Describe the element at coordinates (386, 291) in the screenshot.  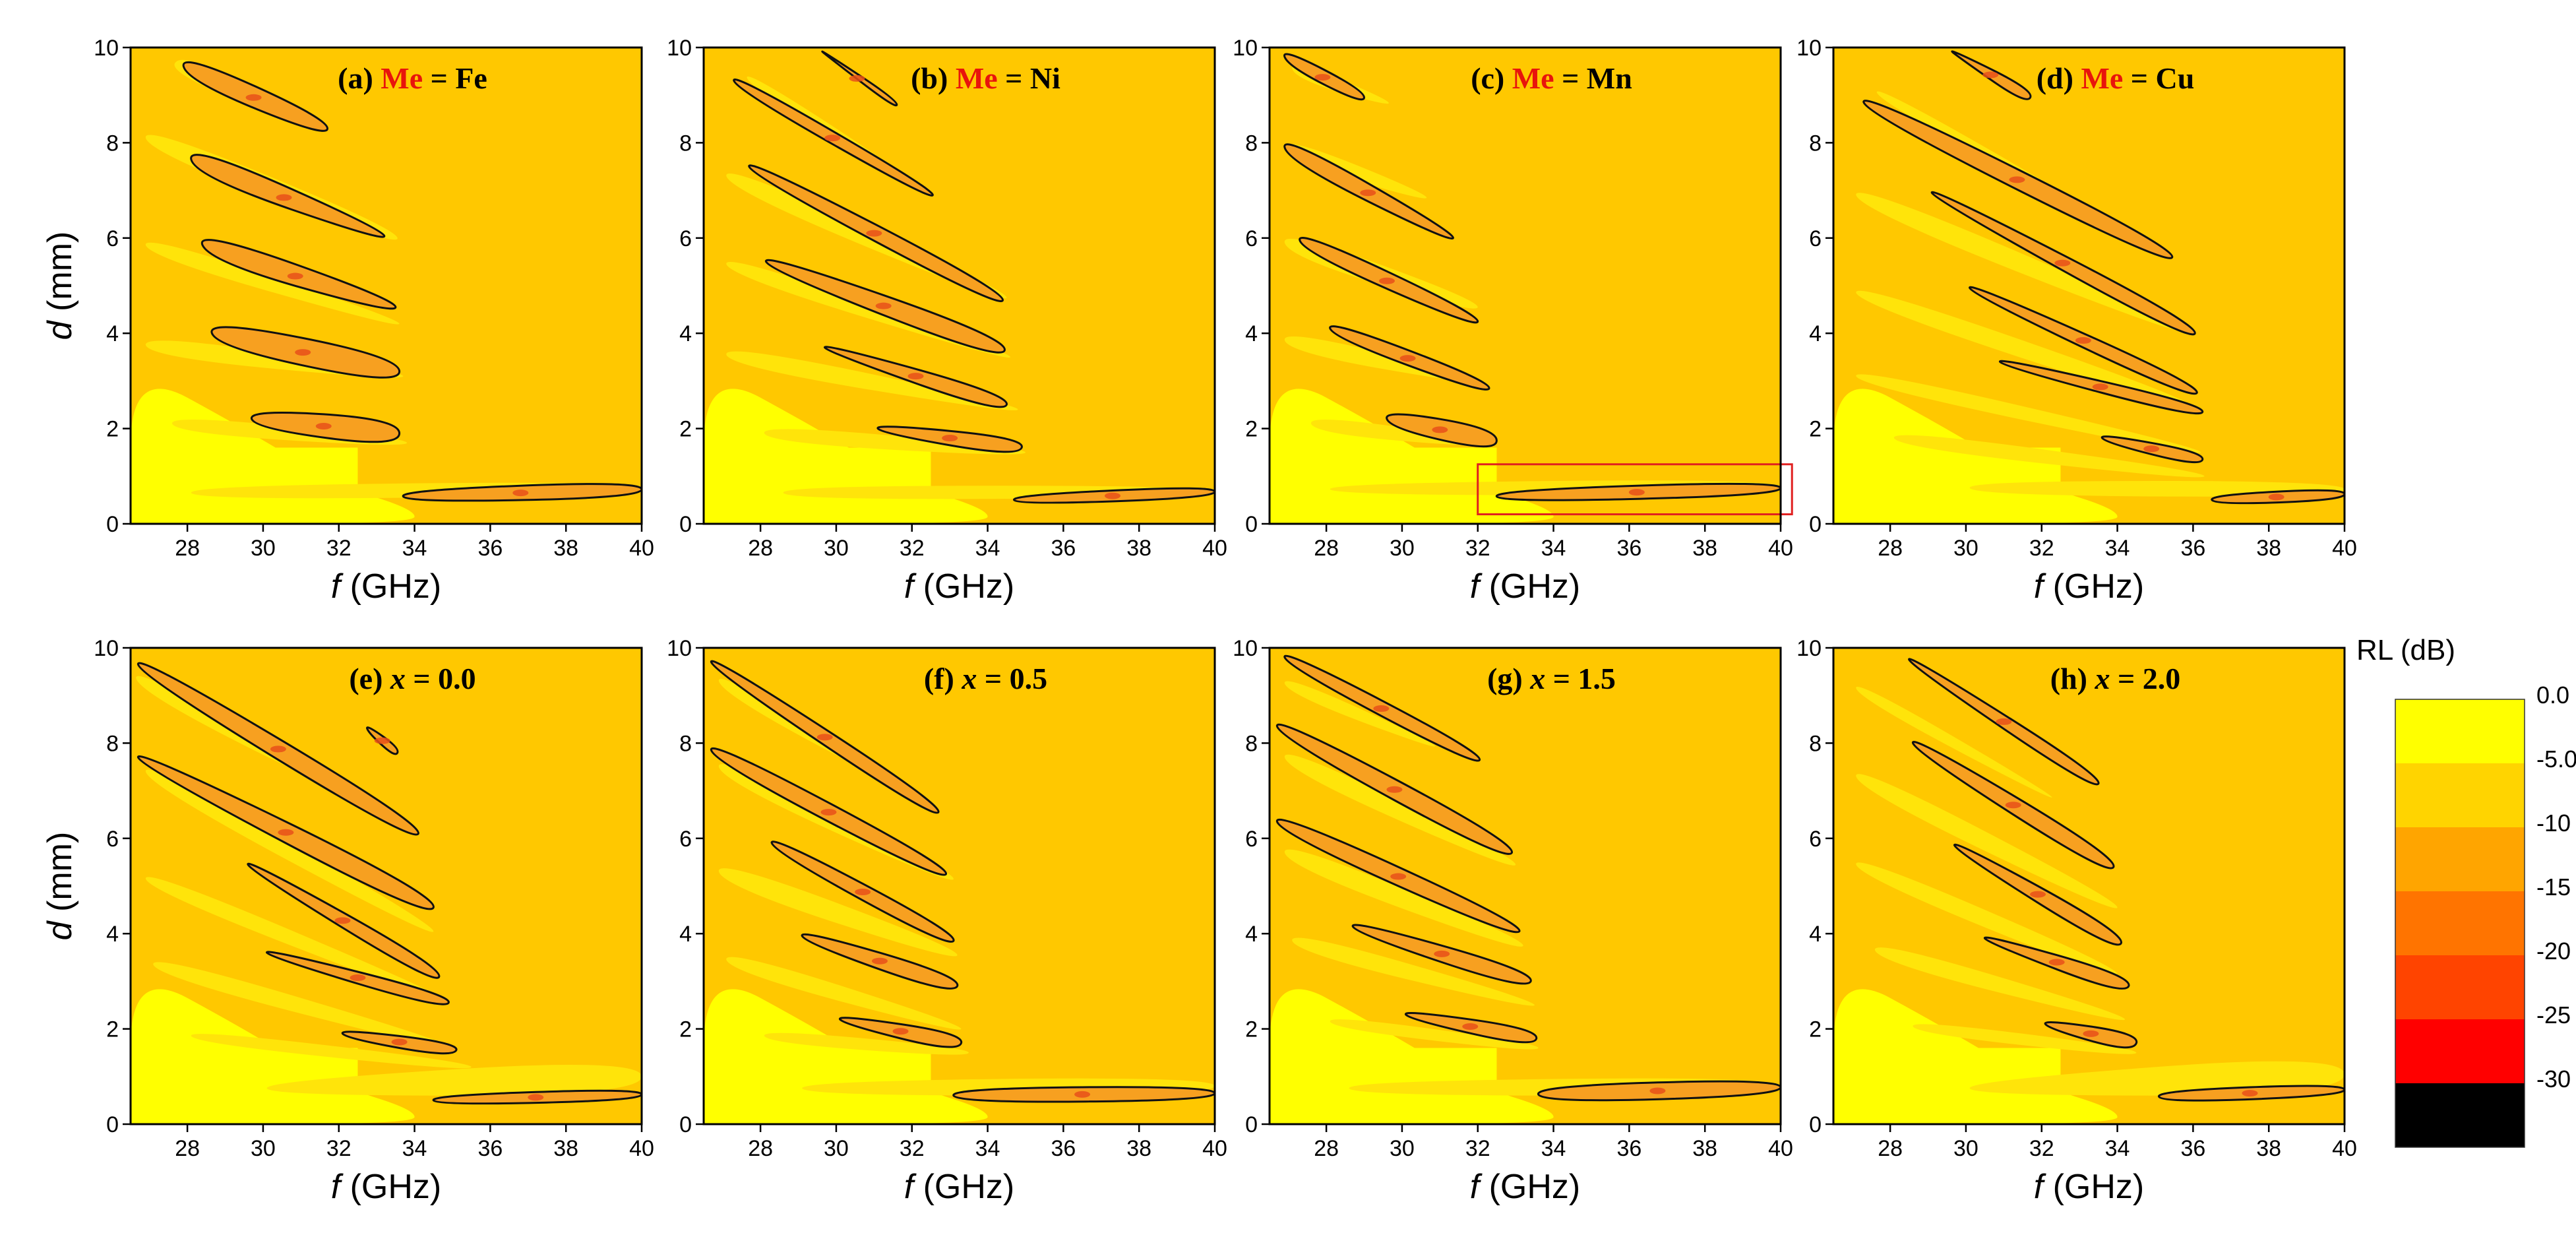
I see `contour-field-a` at that location.